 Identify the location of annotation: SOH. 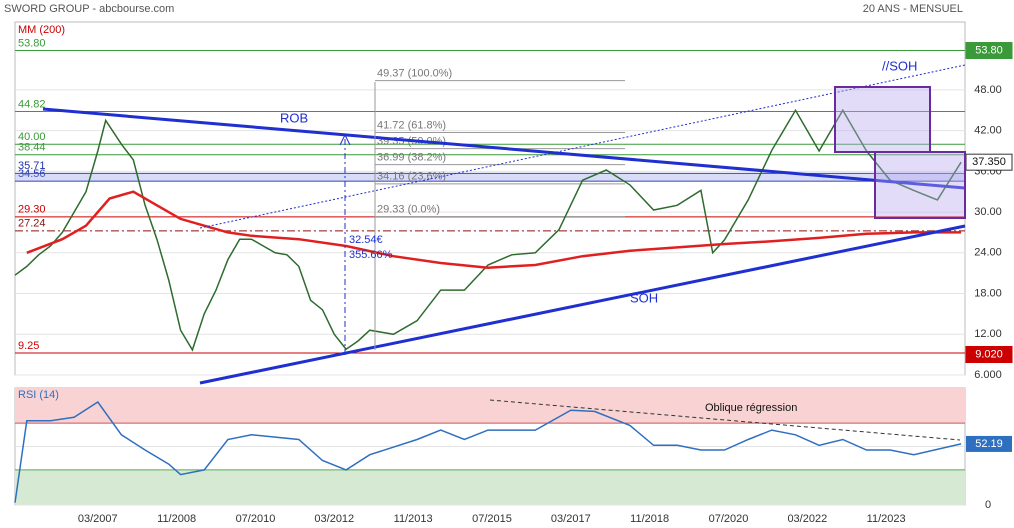
(644, 297).